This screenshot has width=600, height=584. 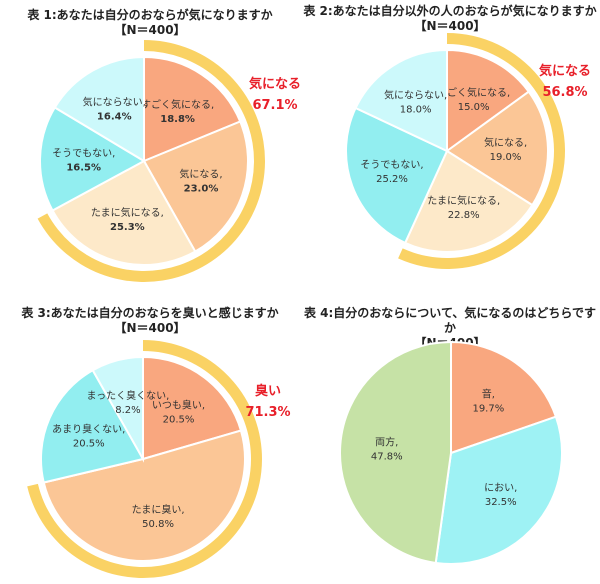 What do you see at coordinates (506, 157) in the screenshot?
I see `chart-2-slice-2-value: 19.0%` at bounding box center [506, 157].